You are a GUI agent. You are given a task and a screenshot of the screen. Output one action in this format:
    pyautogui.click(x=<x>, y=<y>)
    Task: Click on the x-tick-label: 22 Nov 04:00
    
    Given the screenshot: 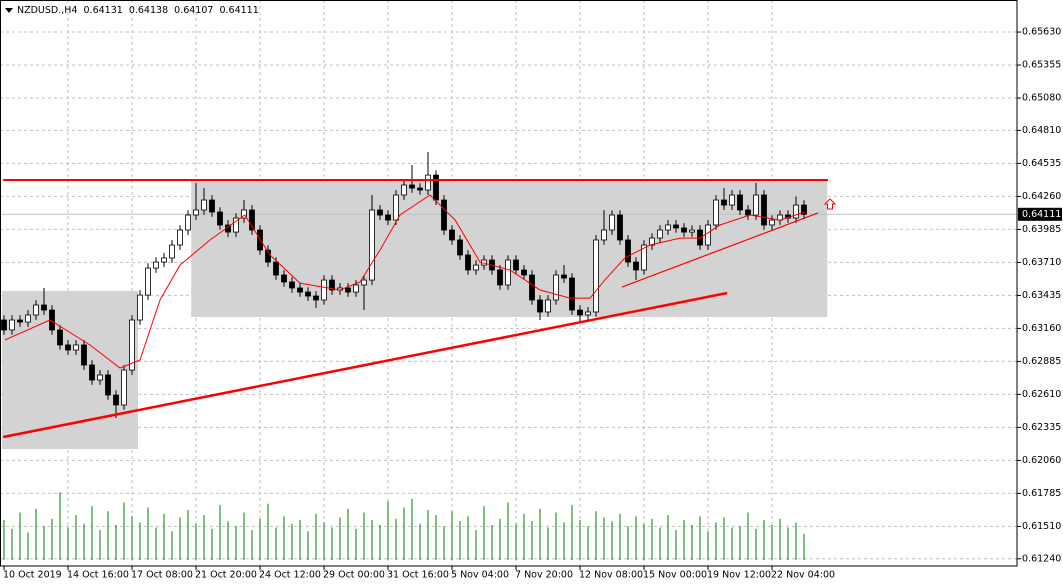 What is the action you would take?
    pyautogui.click(x=803, y=575)
    